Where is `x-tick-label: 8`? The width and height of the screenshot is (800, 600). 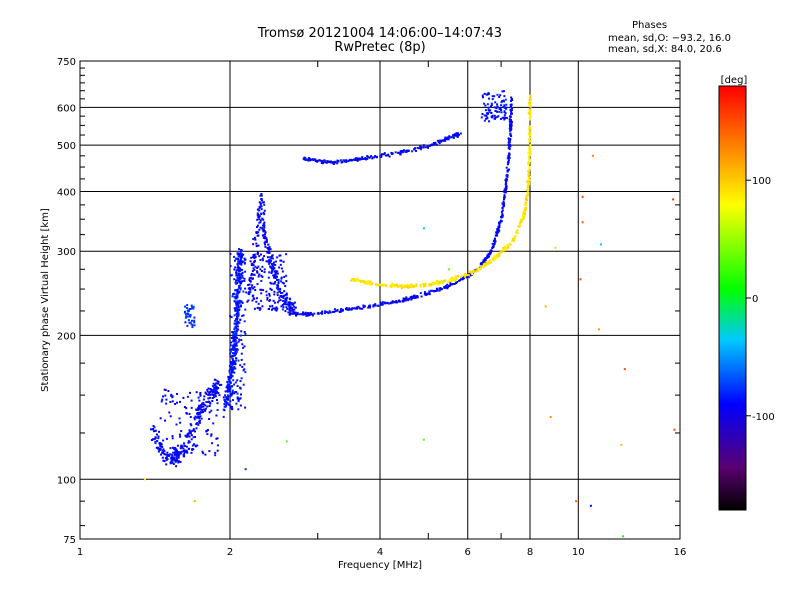
x-tick-label: 8 is located at coordinates (530, 552).